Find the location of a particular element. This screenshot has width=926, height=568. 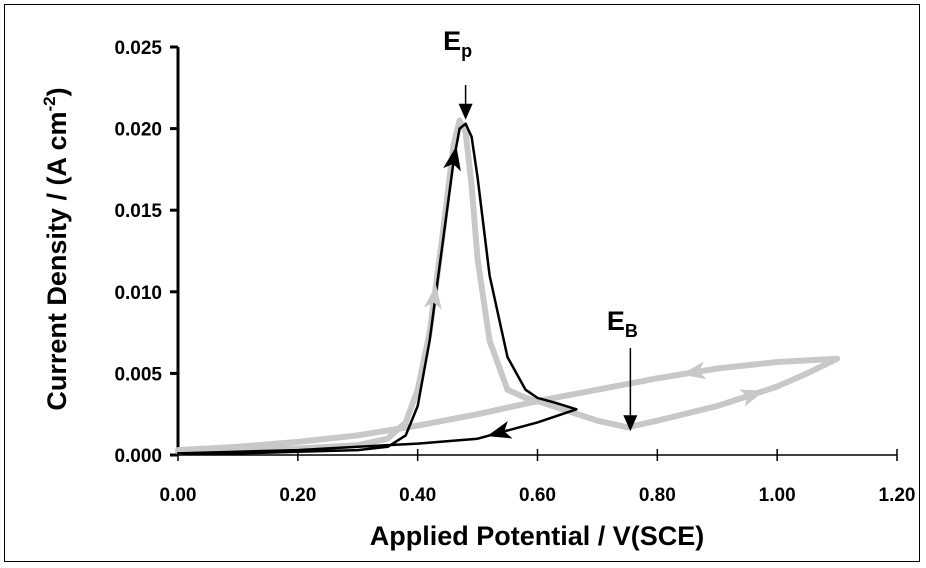

y-tick-label: 0.000 is located at coordinates (138, 456).